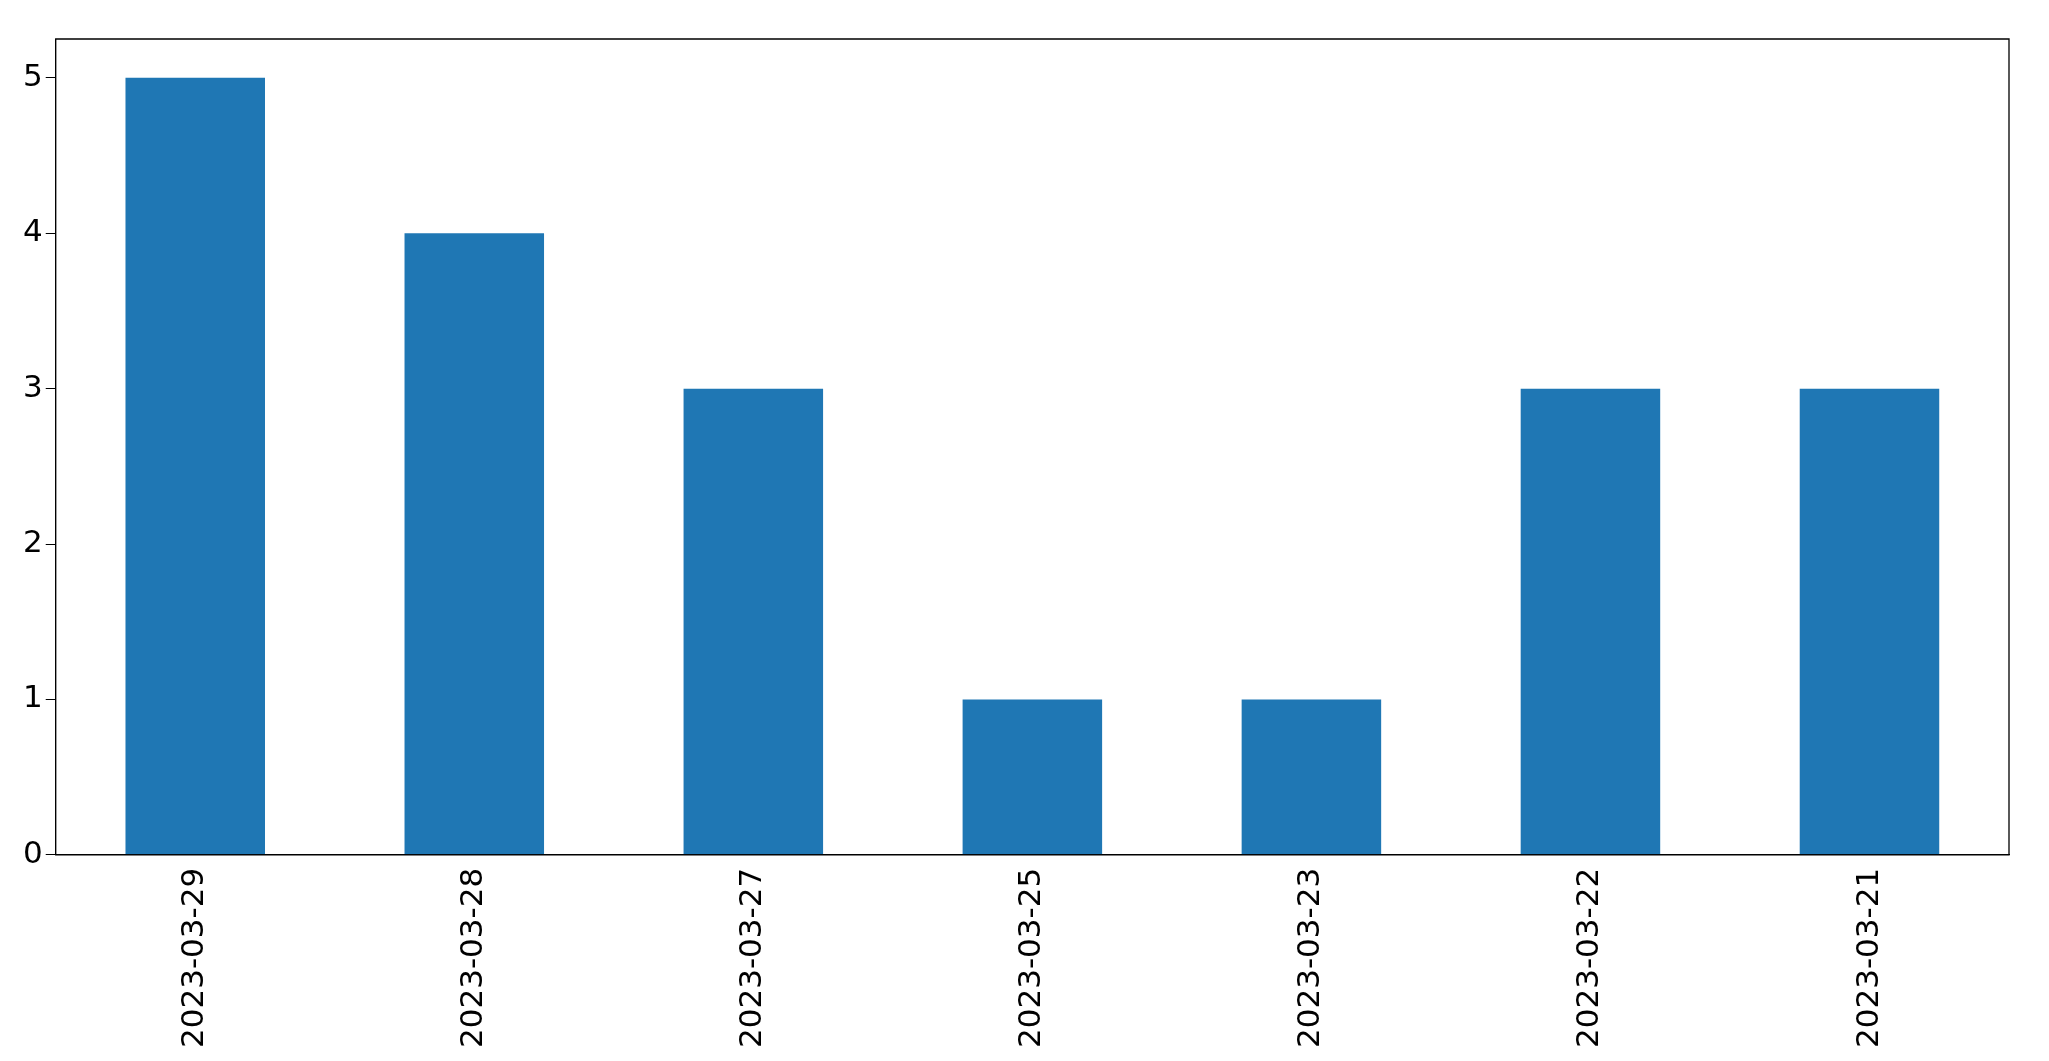 The image size is (2049, 1061). Describe the element at coordinates (1866, 958) in the screenshot. I see `x-tick-label: 2023-03-21` at that location.